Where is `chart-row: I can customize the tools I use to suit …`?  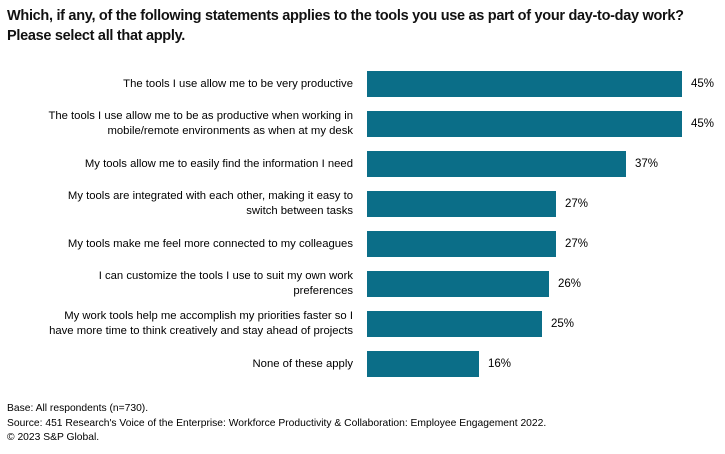 chart-row: I can customize the tools I use to suit … is located at coordinates (362, 284).